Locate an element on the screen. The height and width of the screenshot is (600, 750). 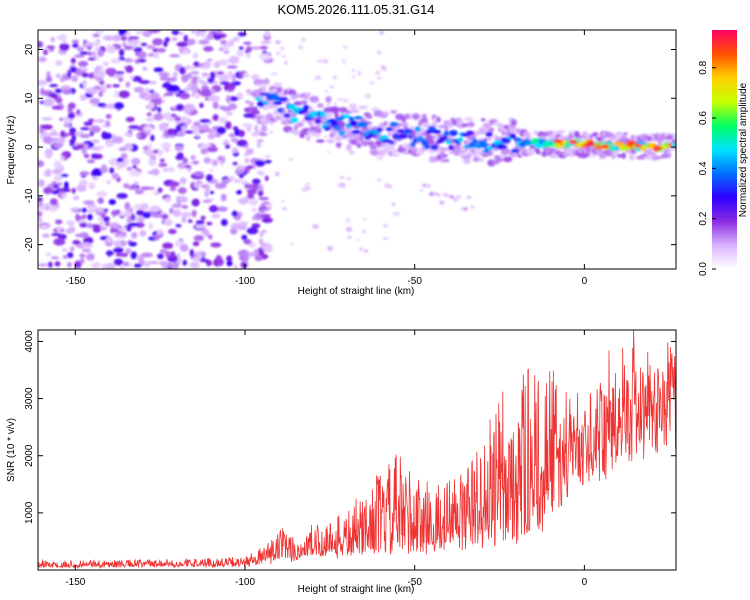
x-tick-label: 0 is located at coordinates (585, 582).